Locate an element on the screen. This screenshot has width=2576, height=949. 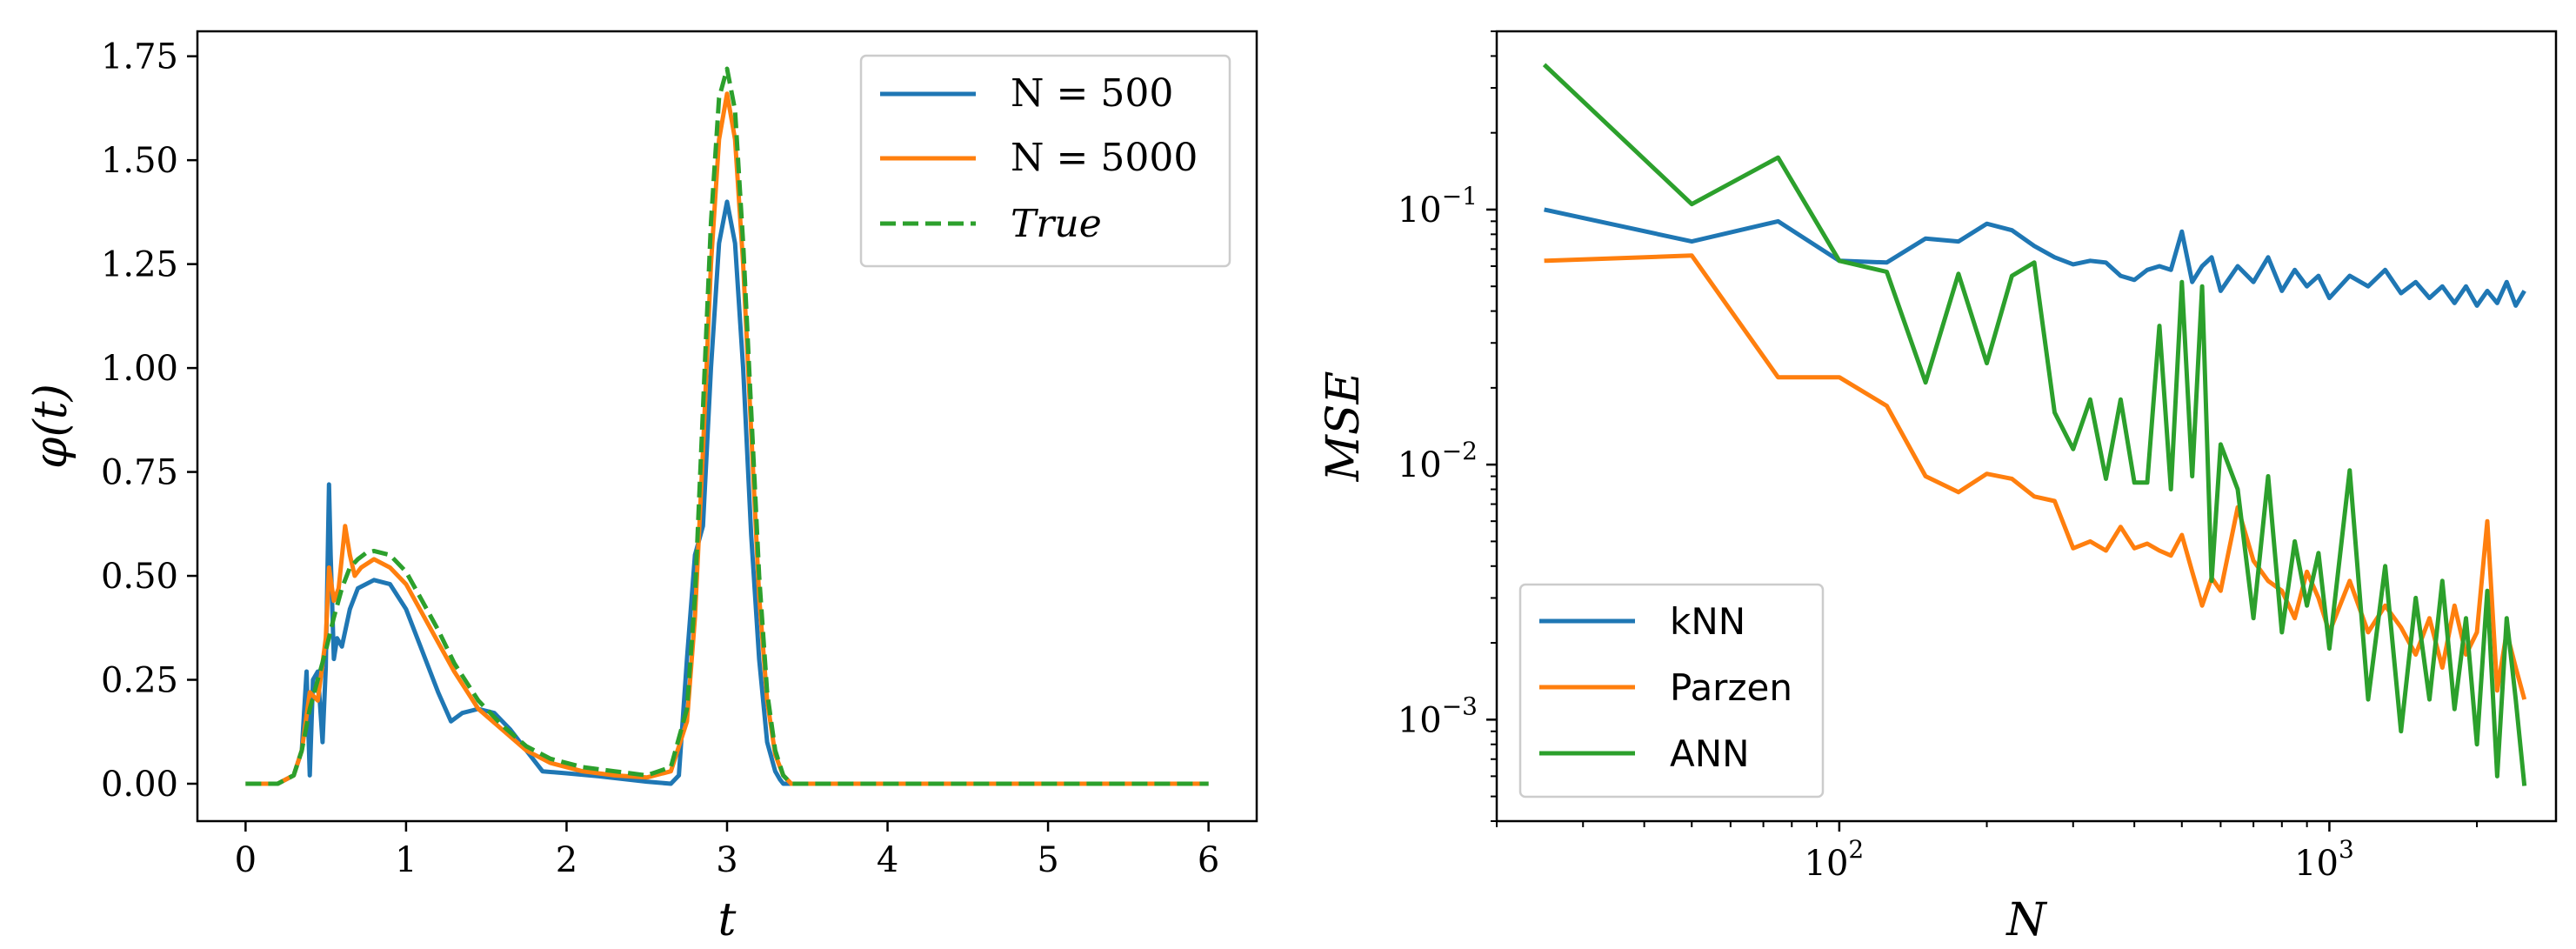
left-x-ticks: 0 1 2 3 4 5 6 is located at coordinates (727, 850).